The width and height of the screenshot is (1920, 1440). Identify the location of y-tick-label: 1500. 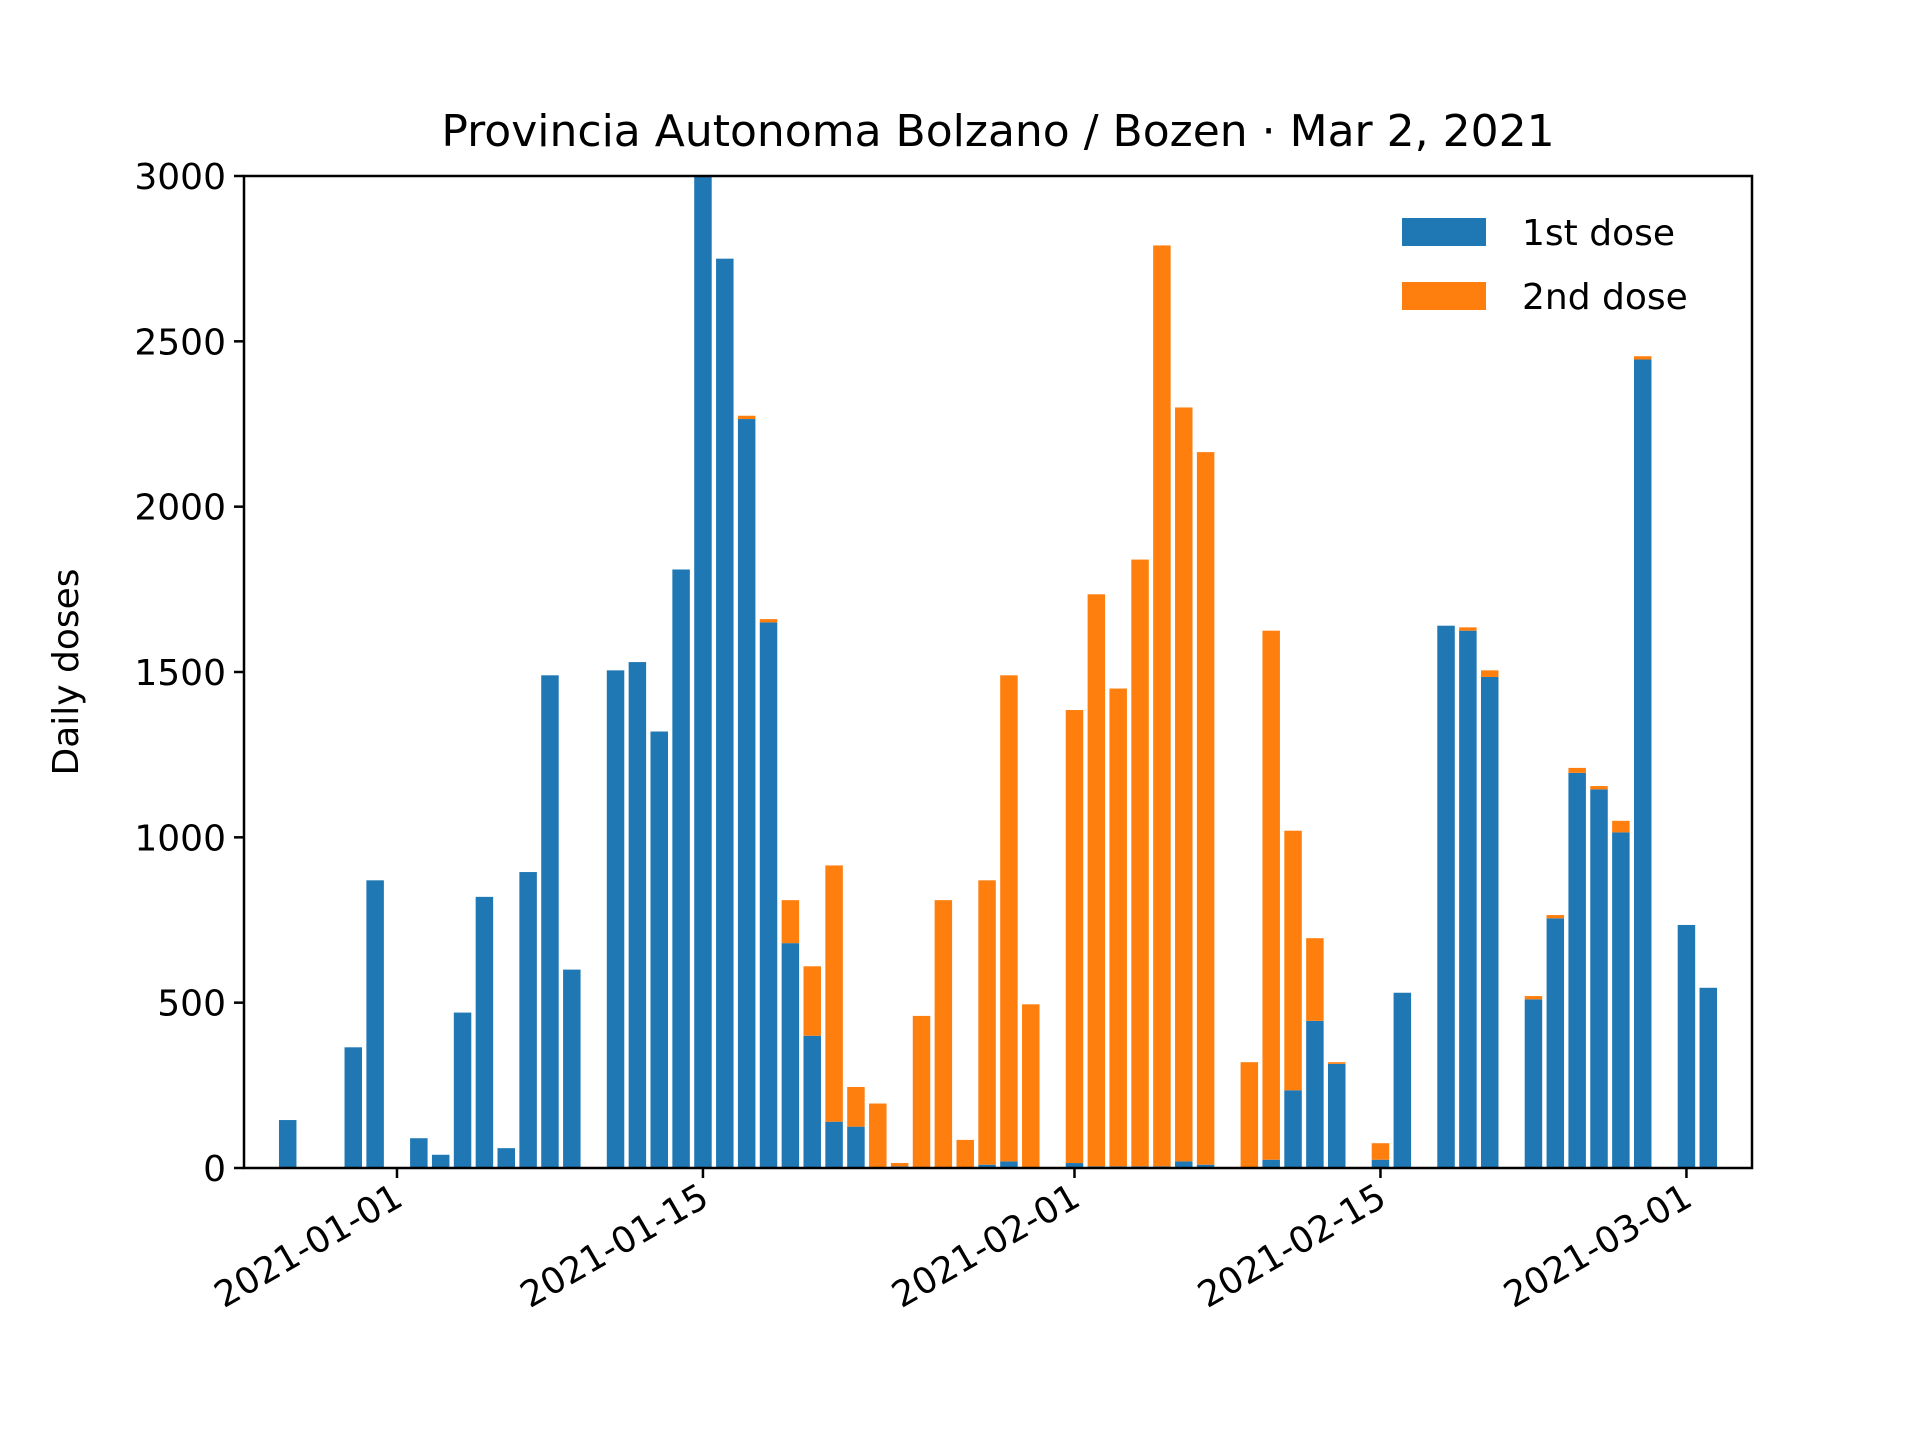
(180, 673).